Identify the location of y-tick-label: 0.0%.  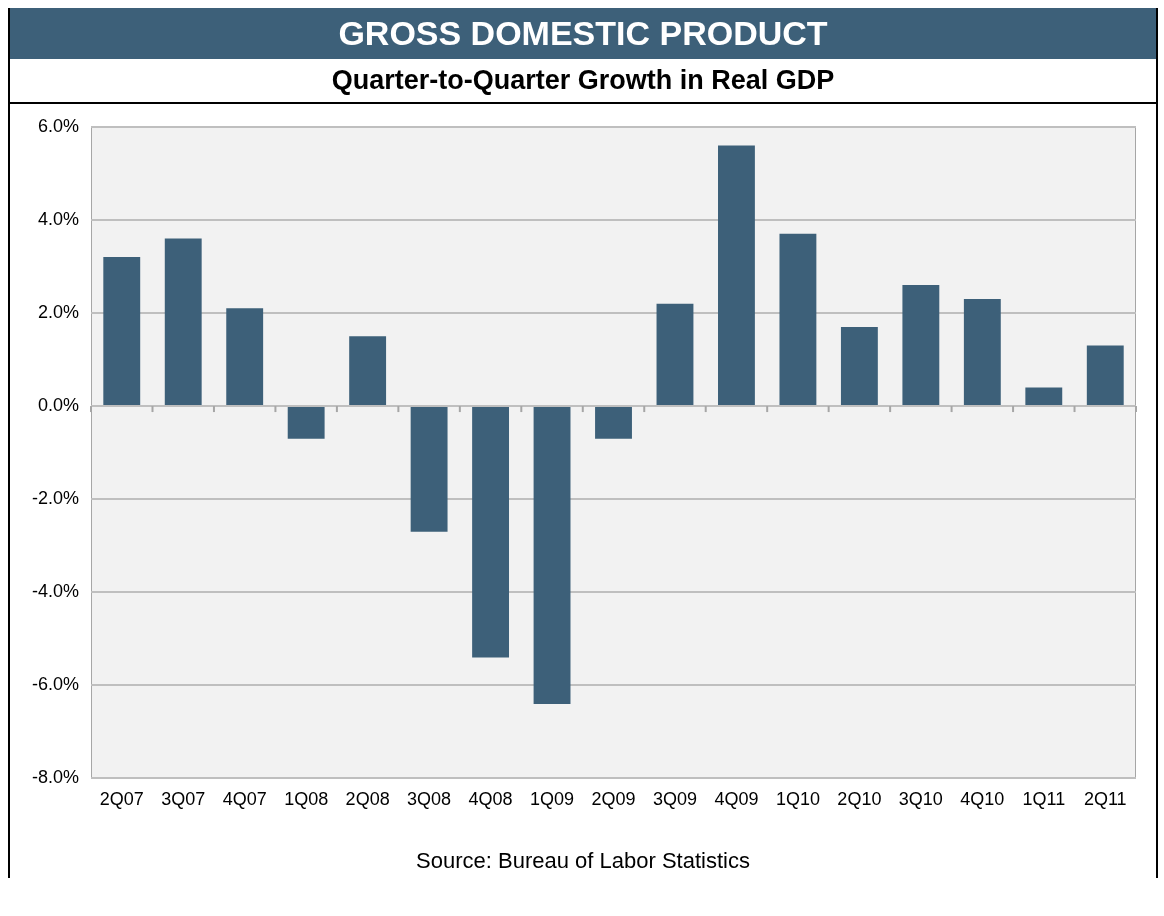
(58, 405).